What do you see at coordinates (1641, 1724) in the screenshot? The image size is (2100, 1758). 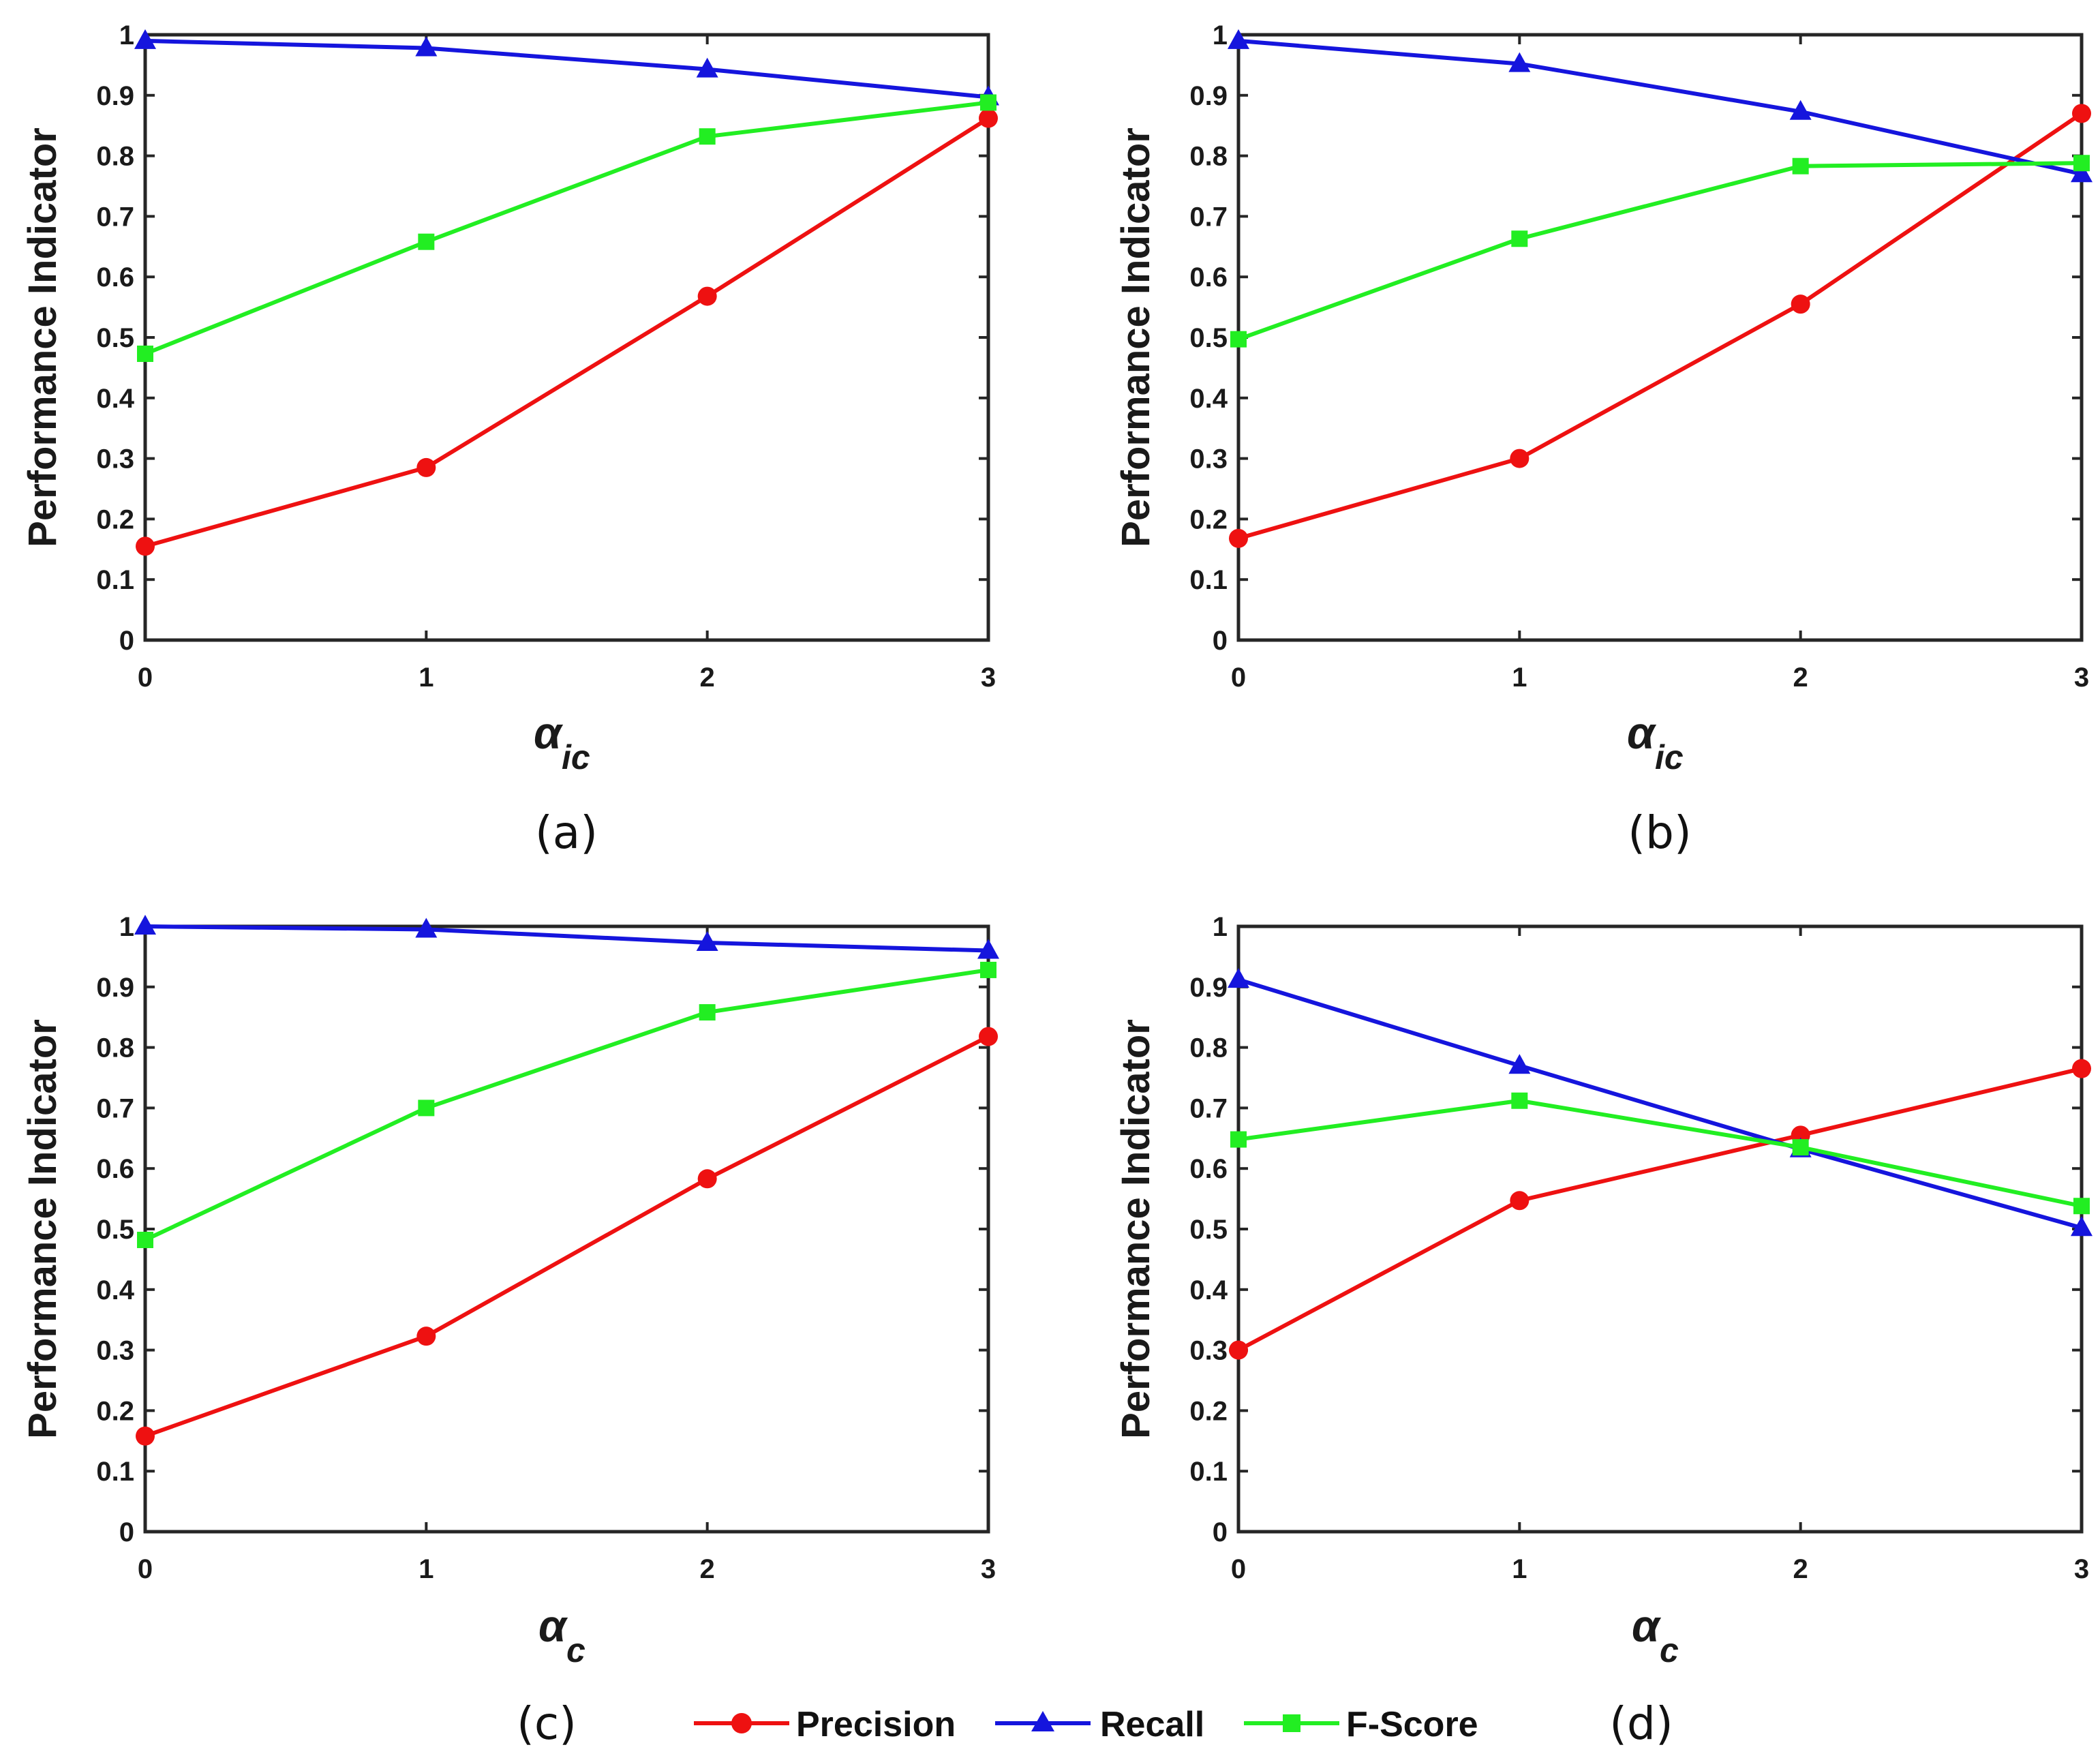 I see `panel-label-d: (d)` at bounding box center [1641, 1724].